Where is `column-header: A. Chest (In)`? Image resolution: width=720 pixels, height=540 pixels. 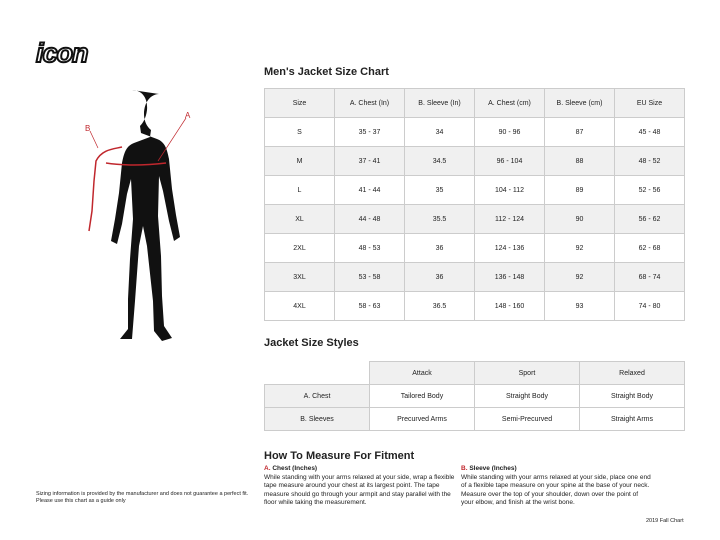
column-header: A. Chest (In) is located at coordinates (369, 103).